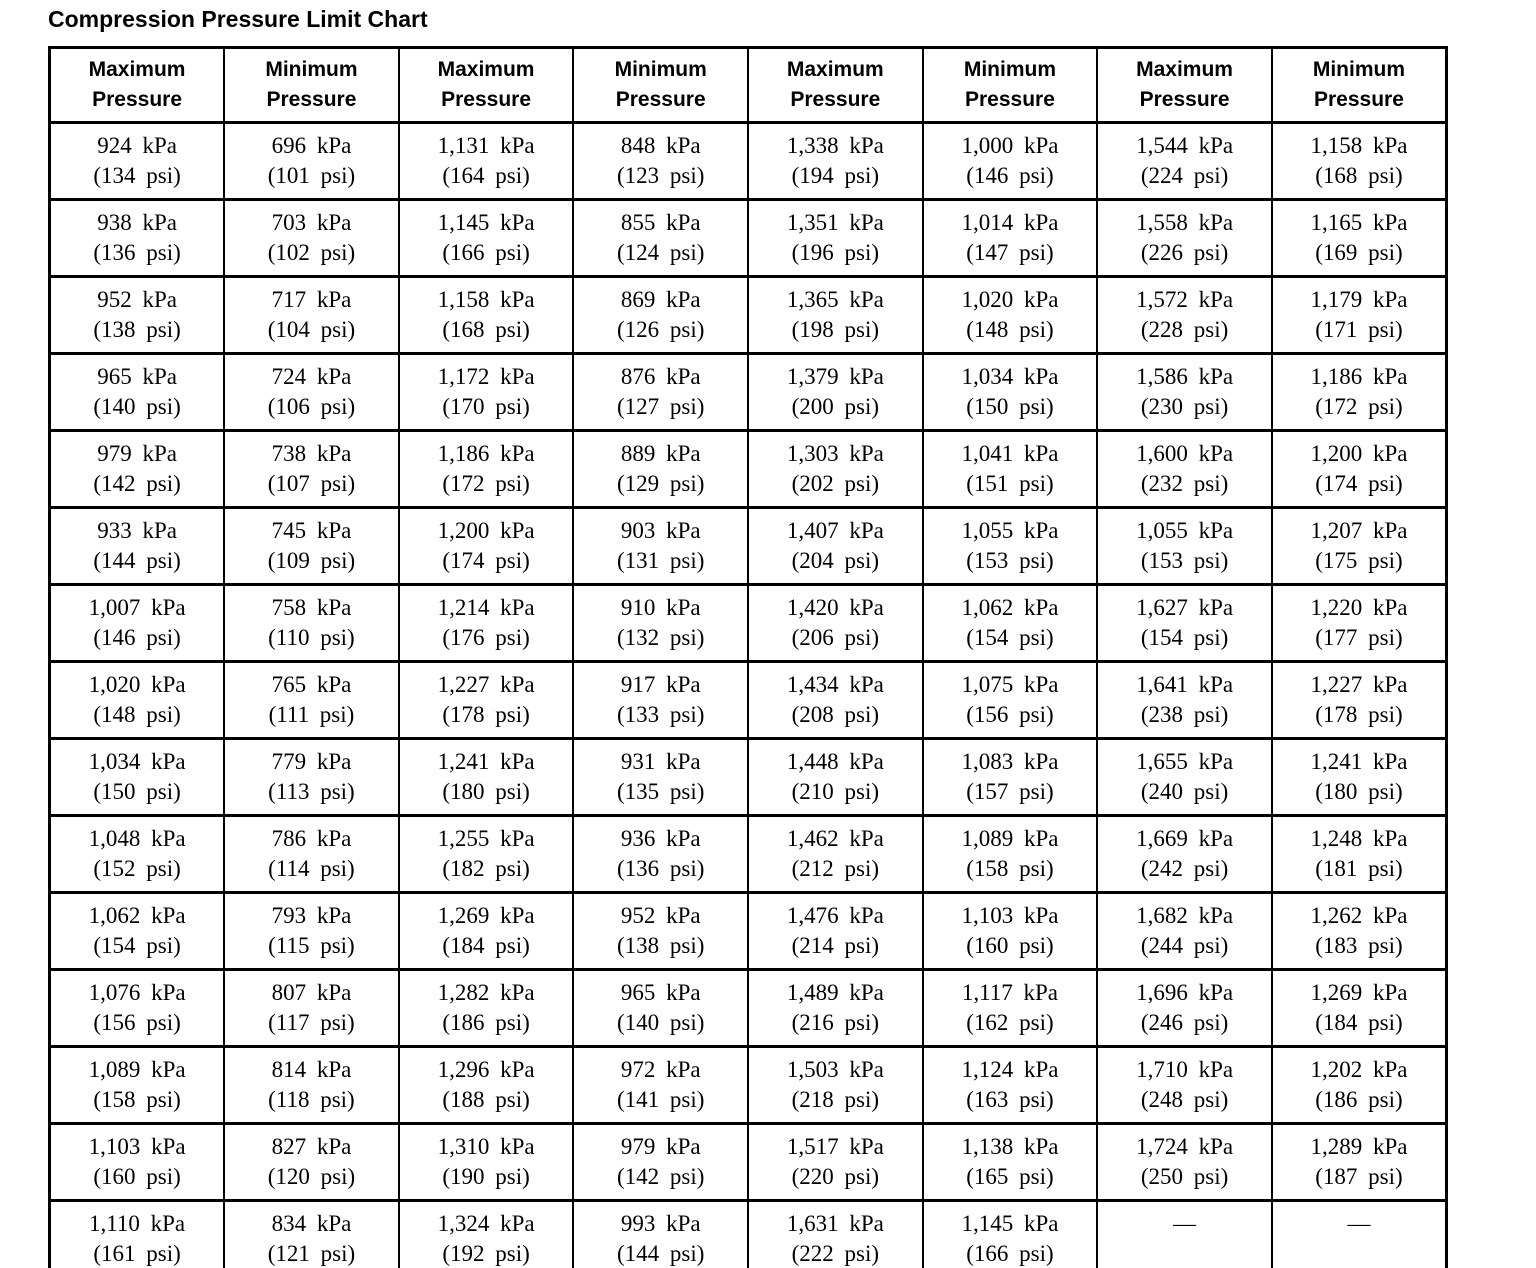 The image size is (1536, 1268). What do you see at coordinates (311, 299) in the screenshot?
I see `kpa-value: 717 kPa` at bounding box center [311, 299].